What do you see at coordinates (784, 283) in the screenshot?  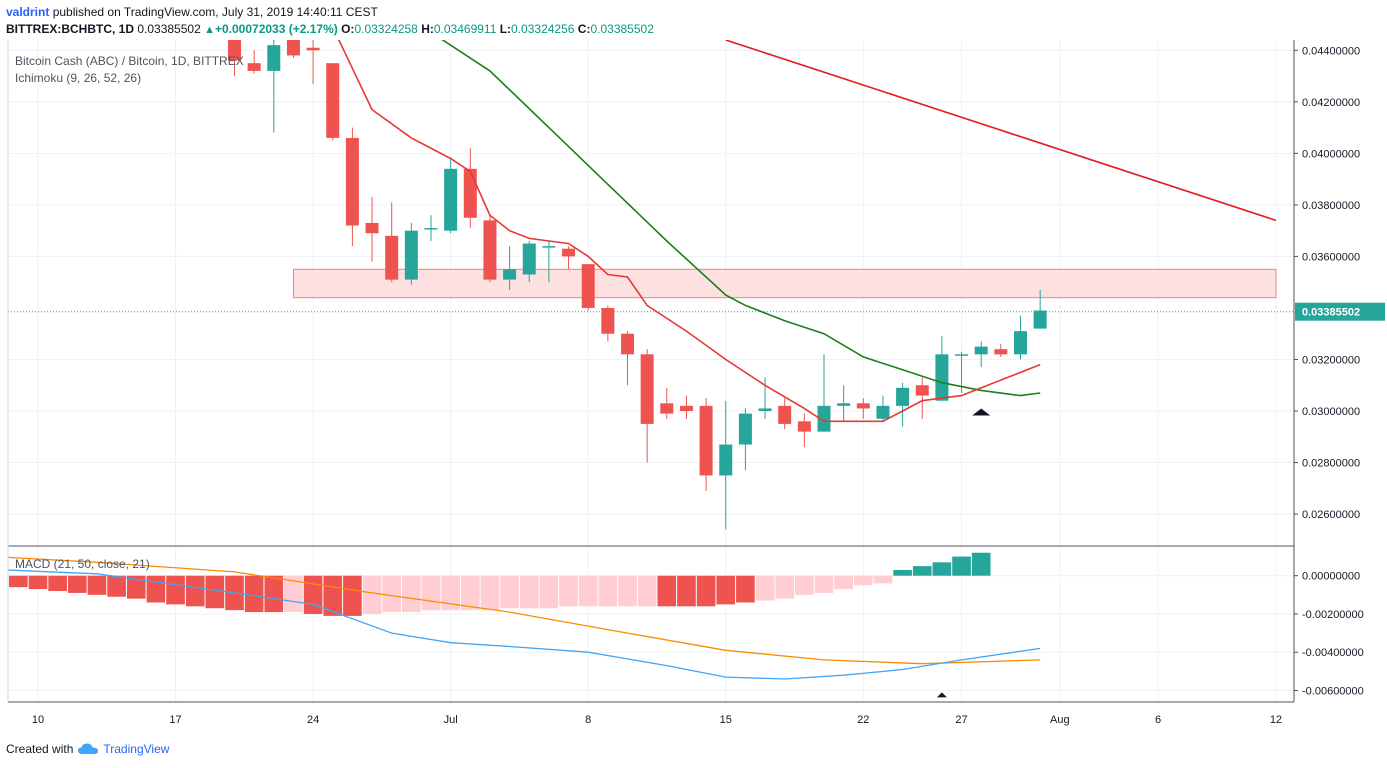 I see `resistance-zone` at bounding box center [784, 283].